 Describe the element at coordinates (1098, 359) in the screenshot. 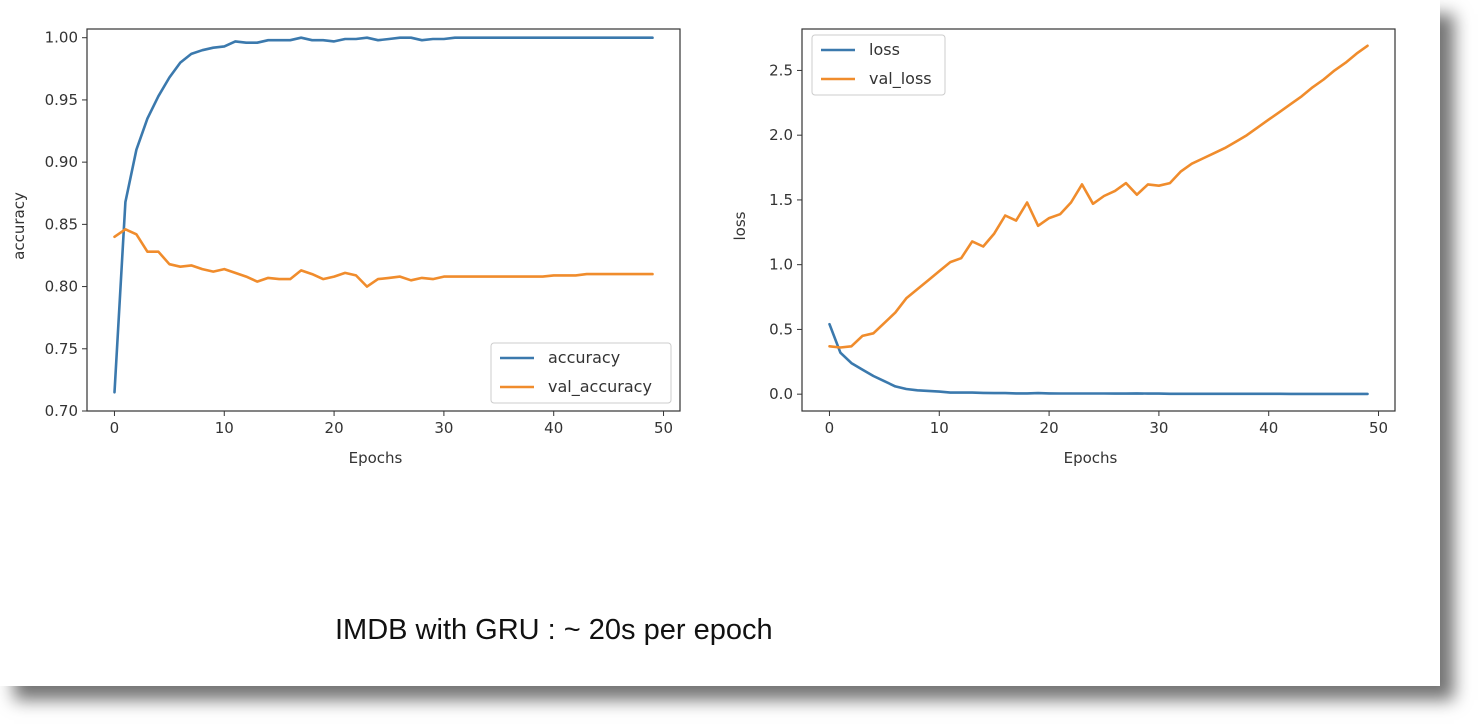

I see `series-line-loss` at that location.